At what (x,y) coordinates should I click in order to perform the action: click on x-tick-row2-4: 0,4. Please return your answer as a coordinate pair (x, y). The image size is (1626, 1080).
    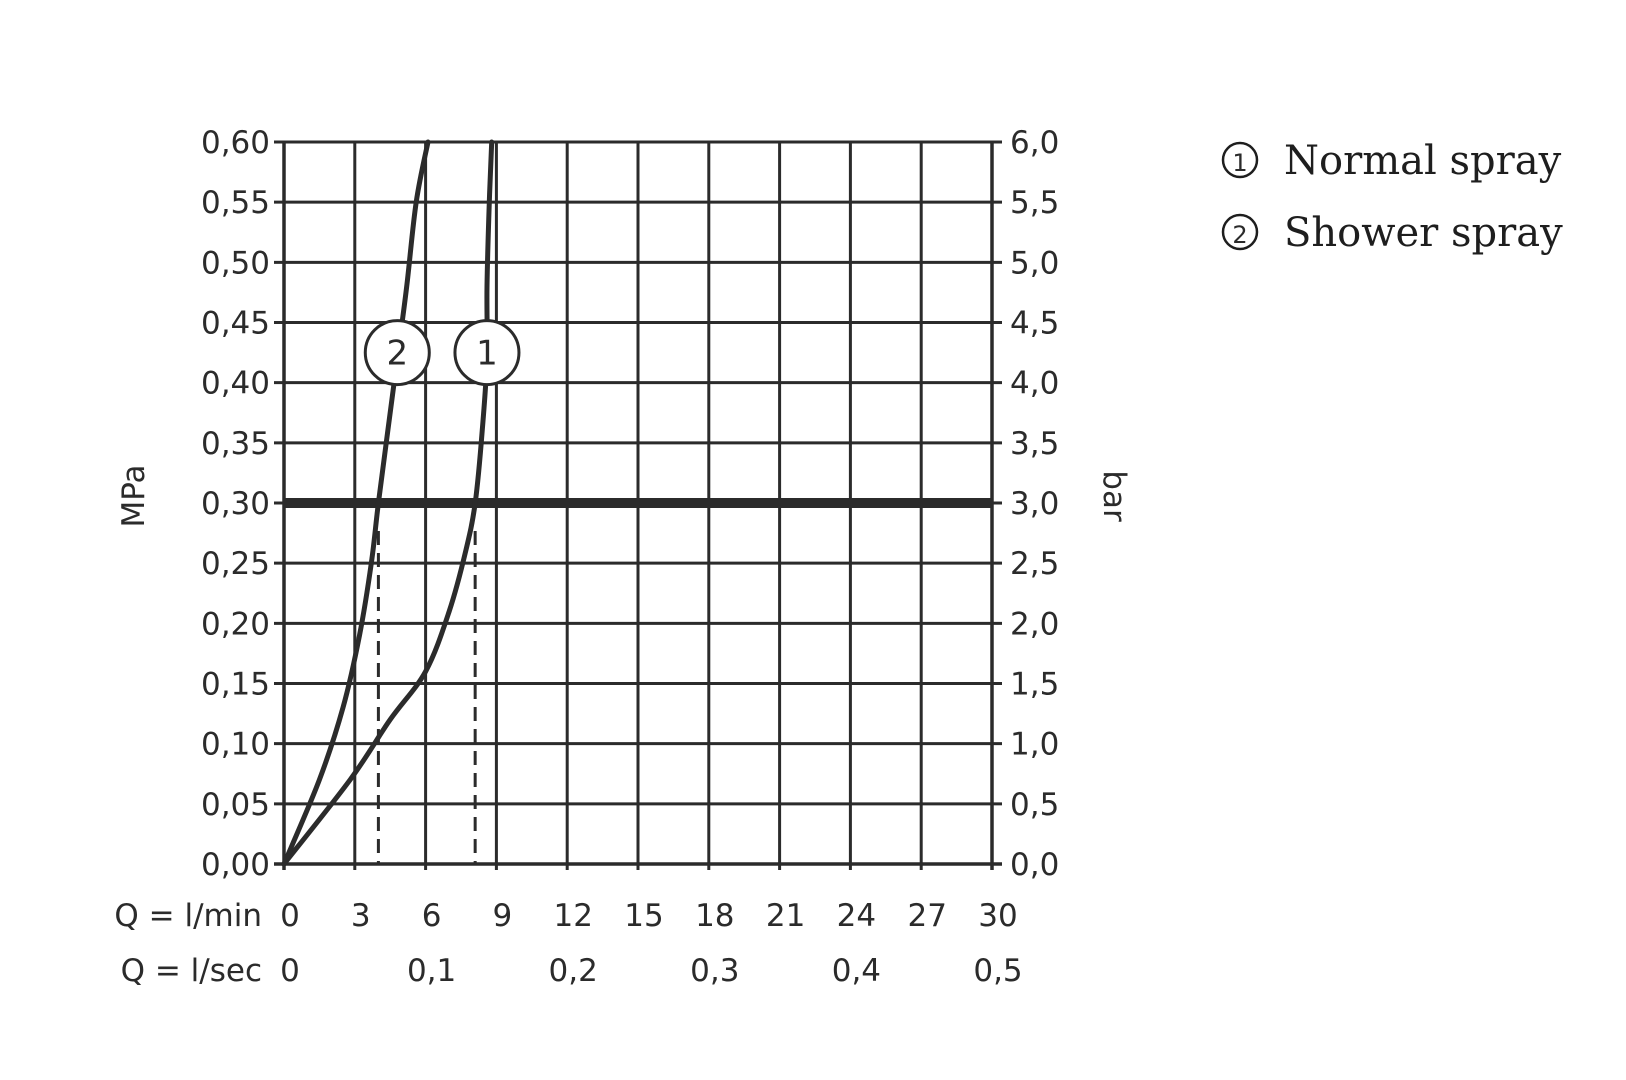
    Looking at the image, I should click on (856, 971).